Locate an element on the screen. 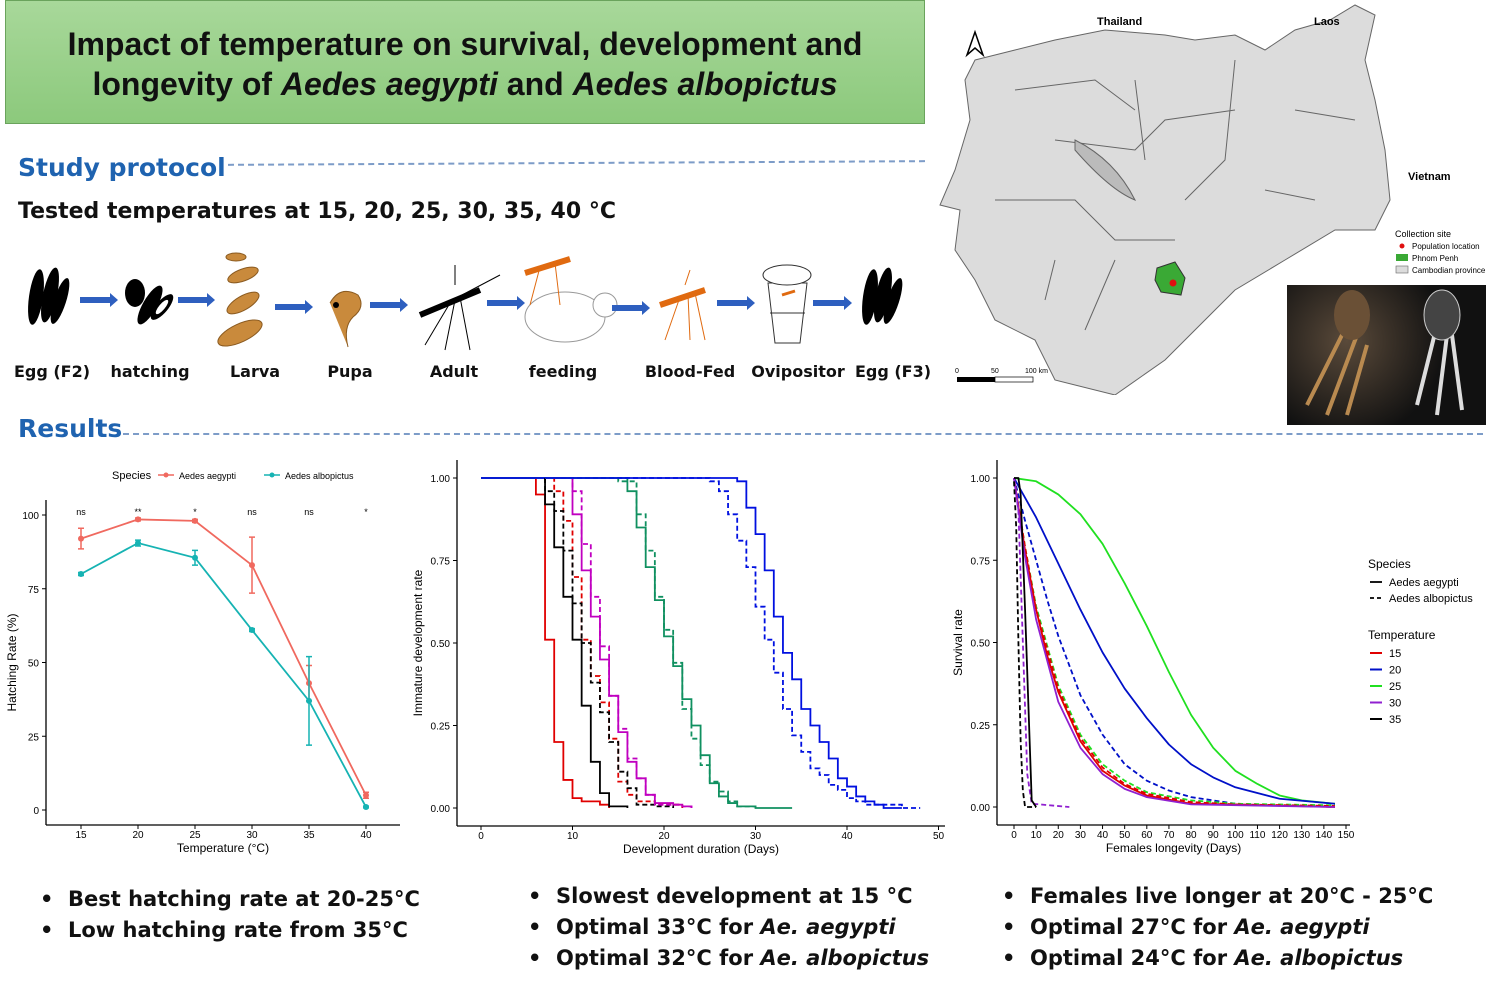  title-text: longevity of is located at coordinates (186, 84).